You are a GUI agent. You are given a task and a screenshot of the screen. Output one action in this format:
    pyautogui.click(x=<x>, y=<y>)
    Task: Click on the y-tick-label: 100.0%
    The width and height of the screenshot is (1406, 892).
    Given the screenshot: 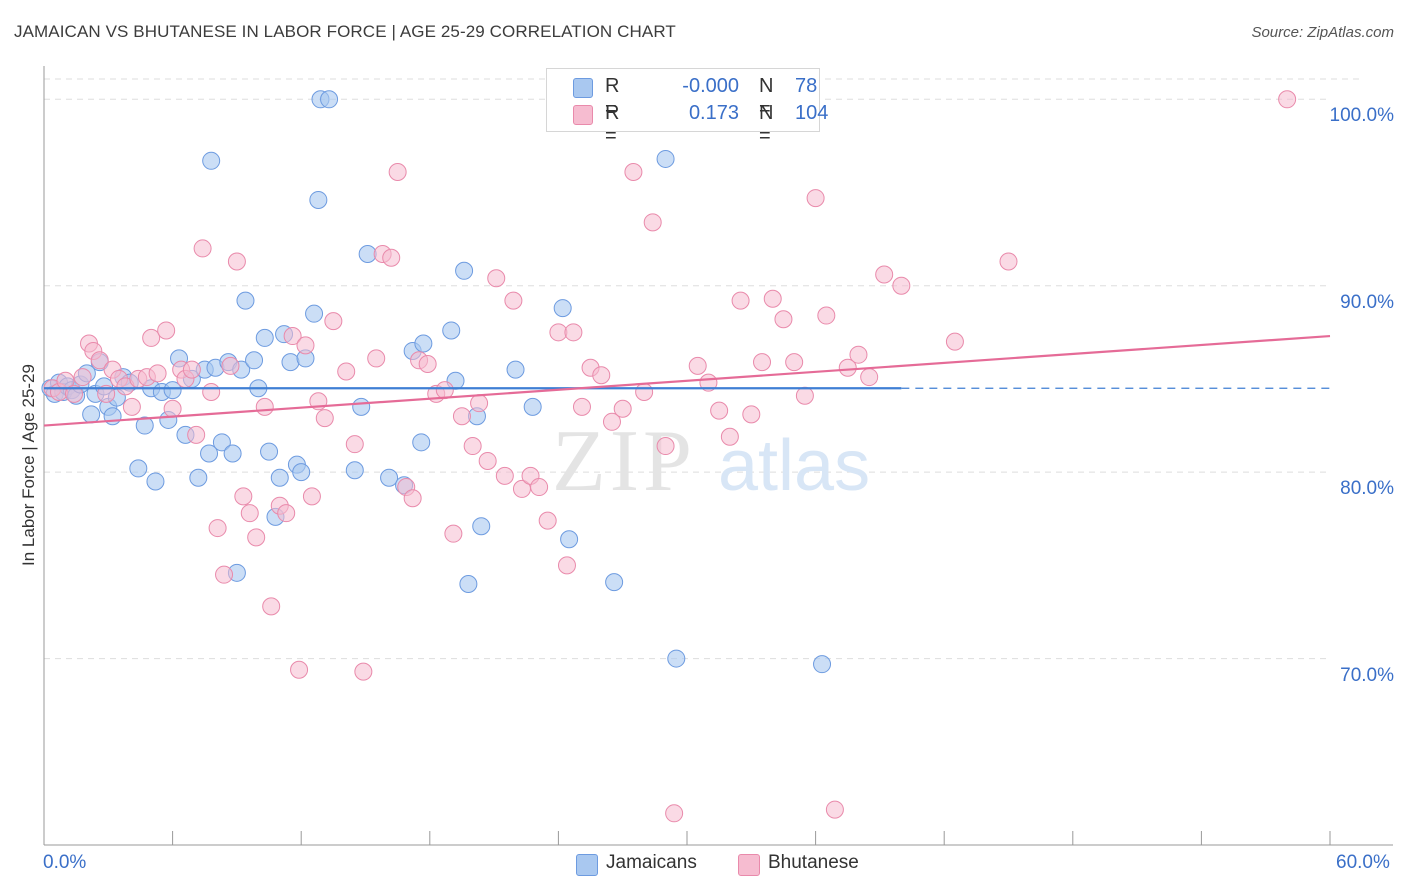 What is the action you would take?
    pyautogui.click(x=1361, y=116)
    